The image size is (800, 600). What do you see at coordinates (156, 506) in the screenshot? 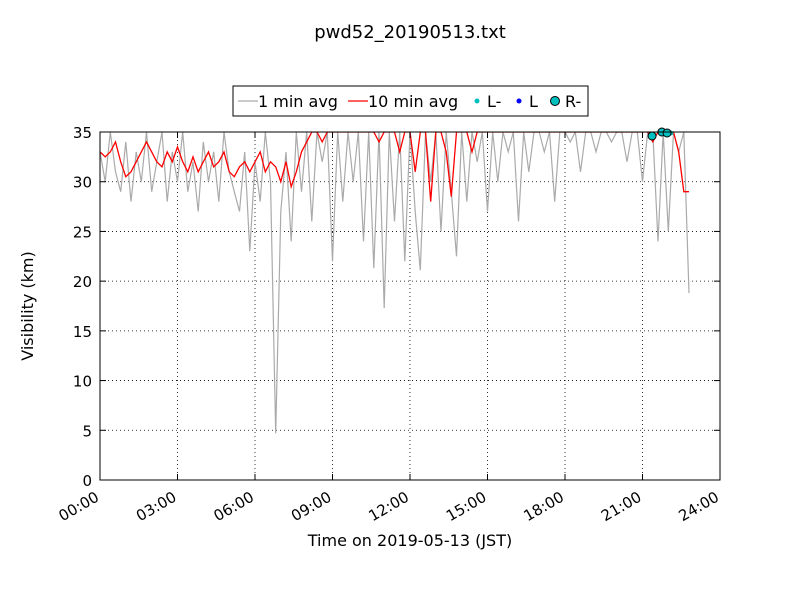
I see `x-tick-label: 03:00` at bounding box center [156, 506].